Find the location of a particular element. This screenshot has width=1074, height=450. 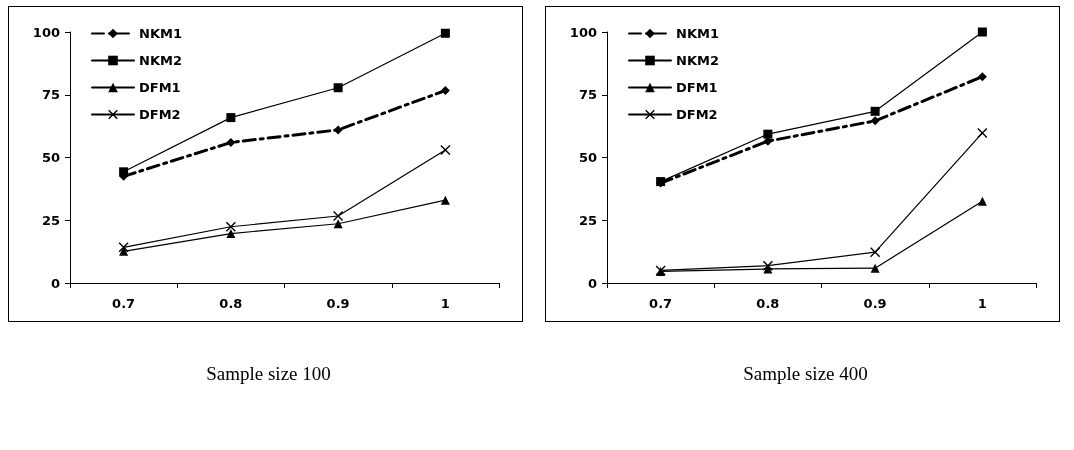

text: Sample size 400 is located at coordinates (805, 373).